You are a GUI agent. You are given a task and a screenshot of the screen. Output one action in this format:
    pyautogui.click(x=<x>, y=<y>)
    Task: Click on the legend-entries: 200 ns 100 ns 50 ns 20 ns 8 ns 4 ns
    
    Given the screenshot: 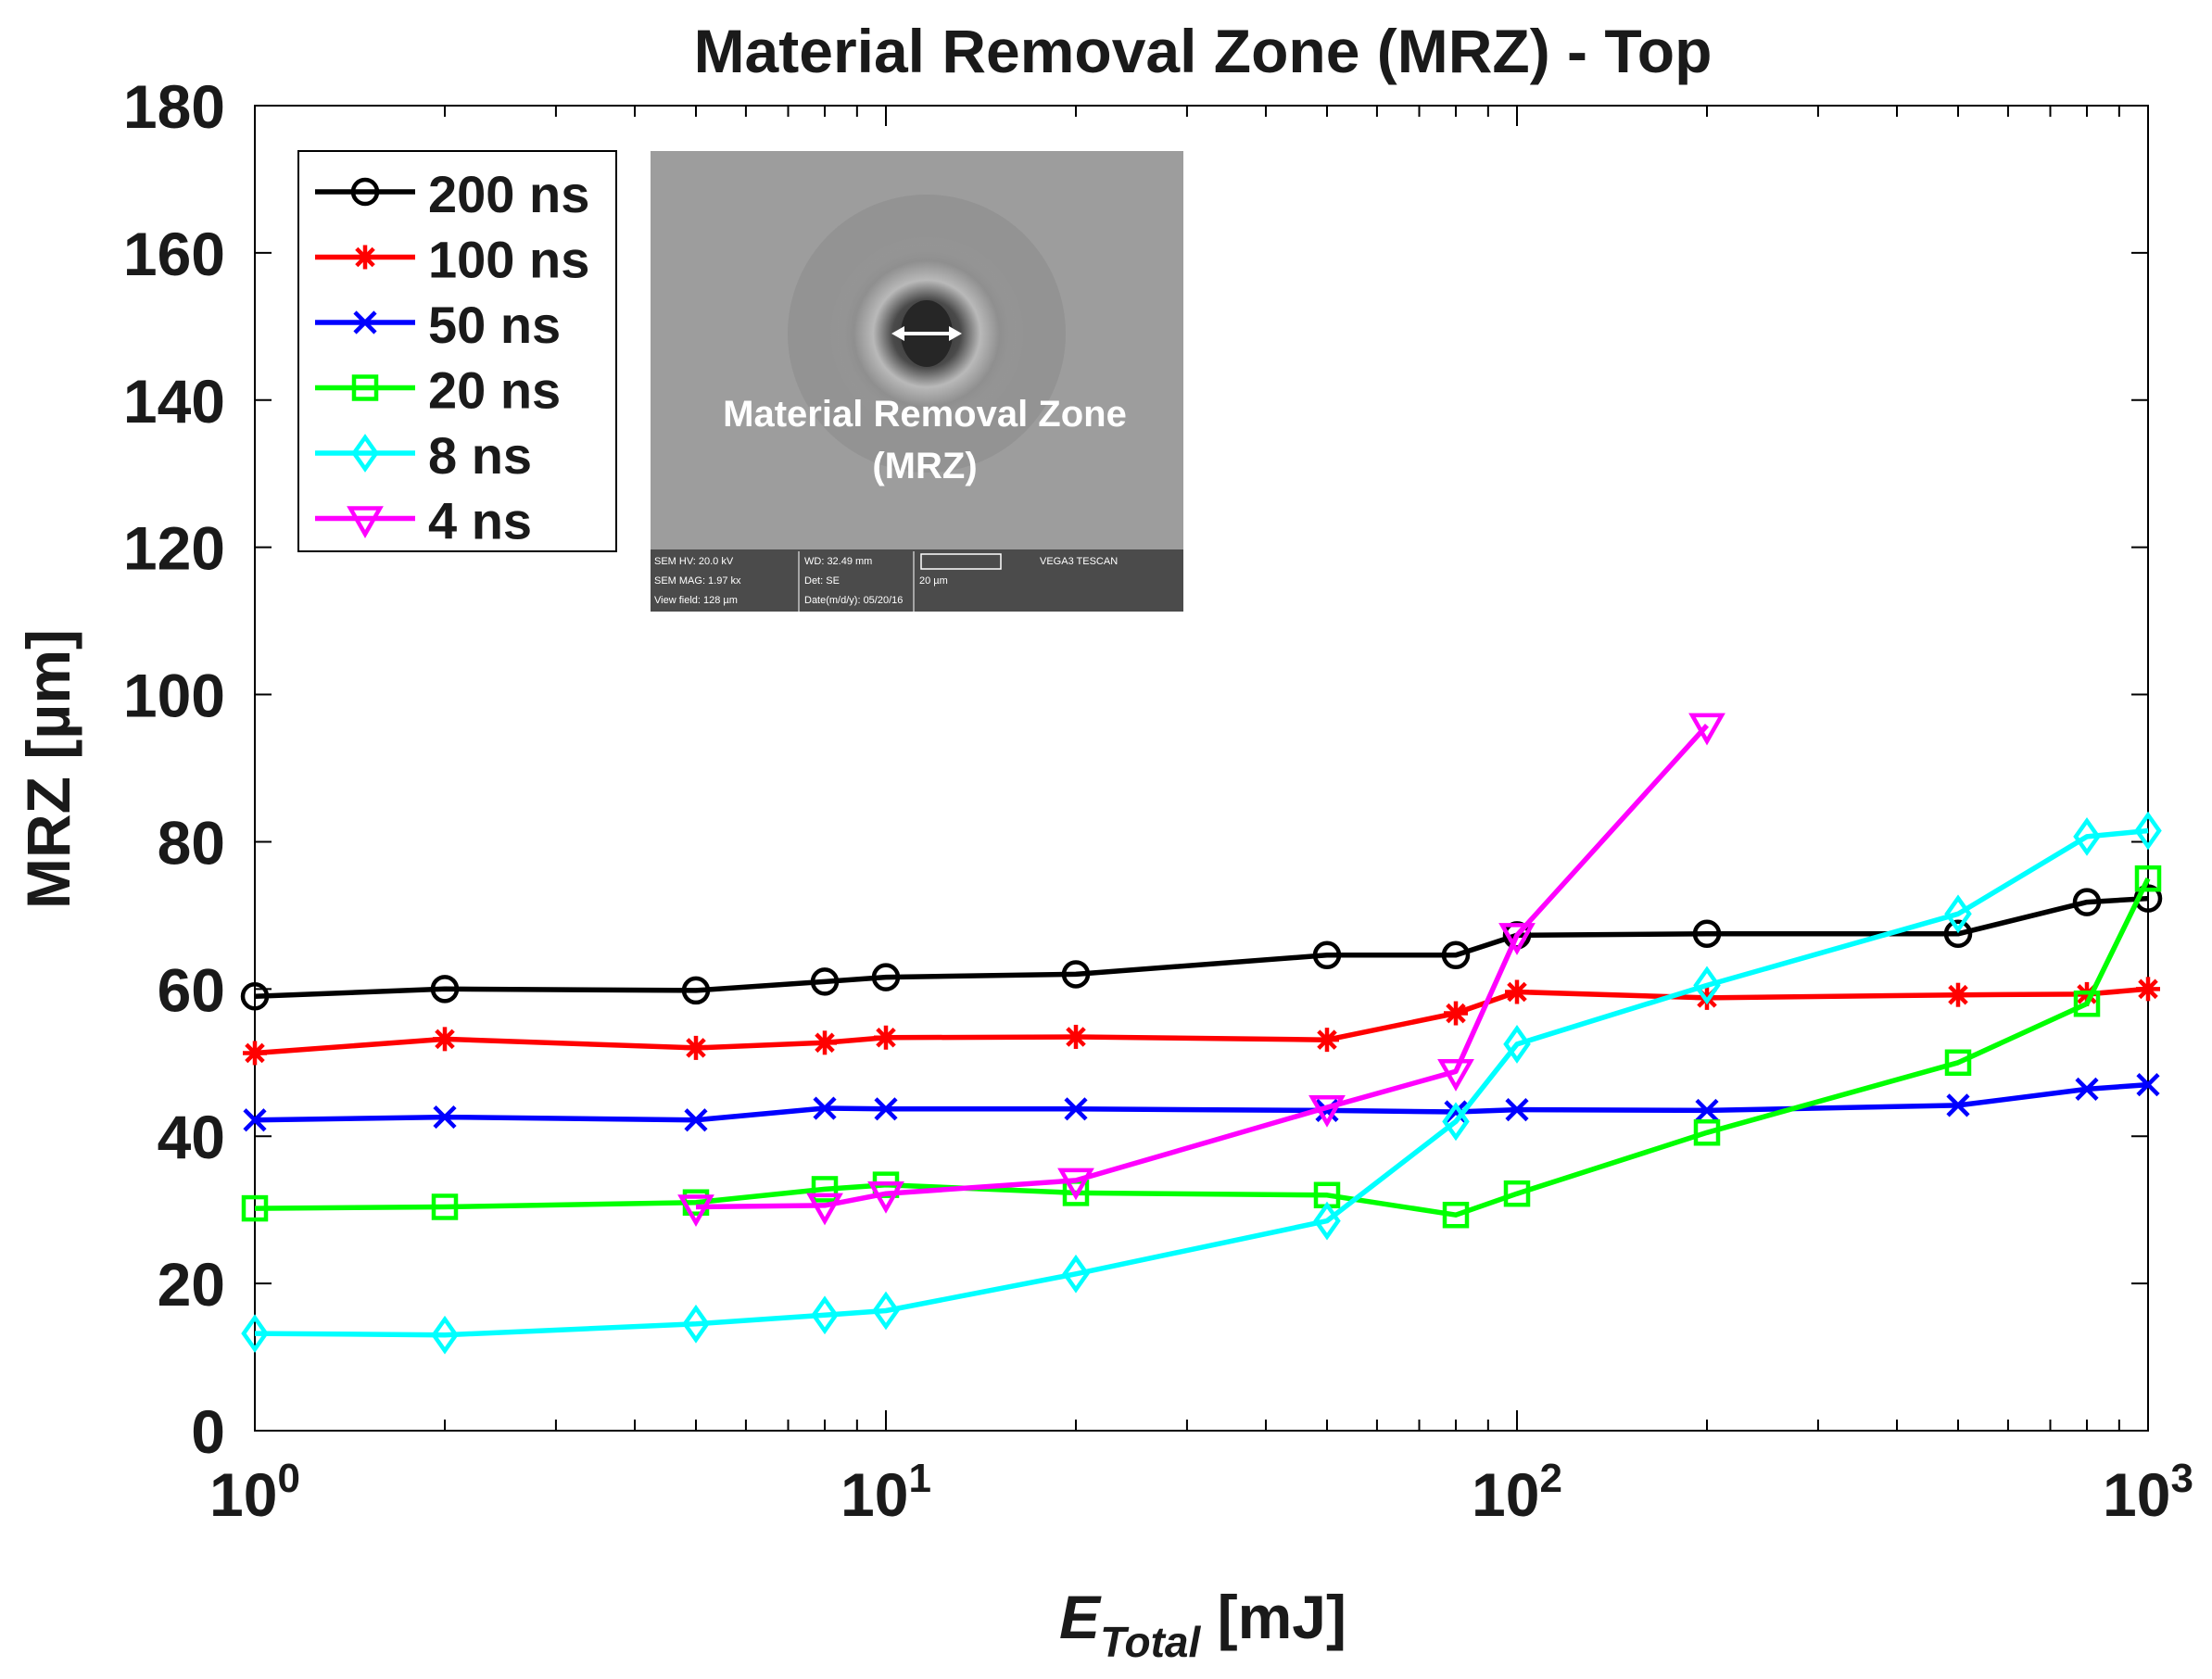 What is the action you would take?
    pyautogui.click(x=452, y=357)
    